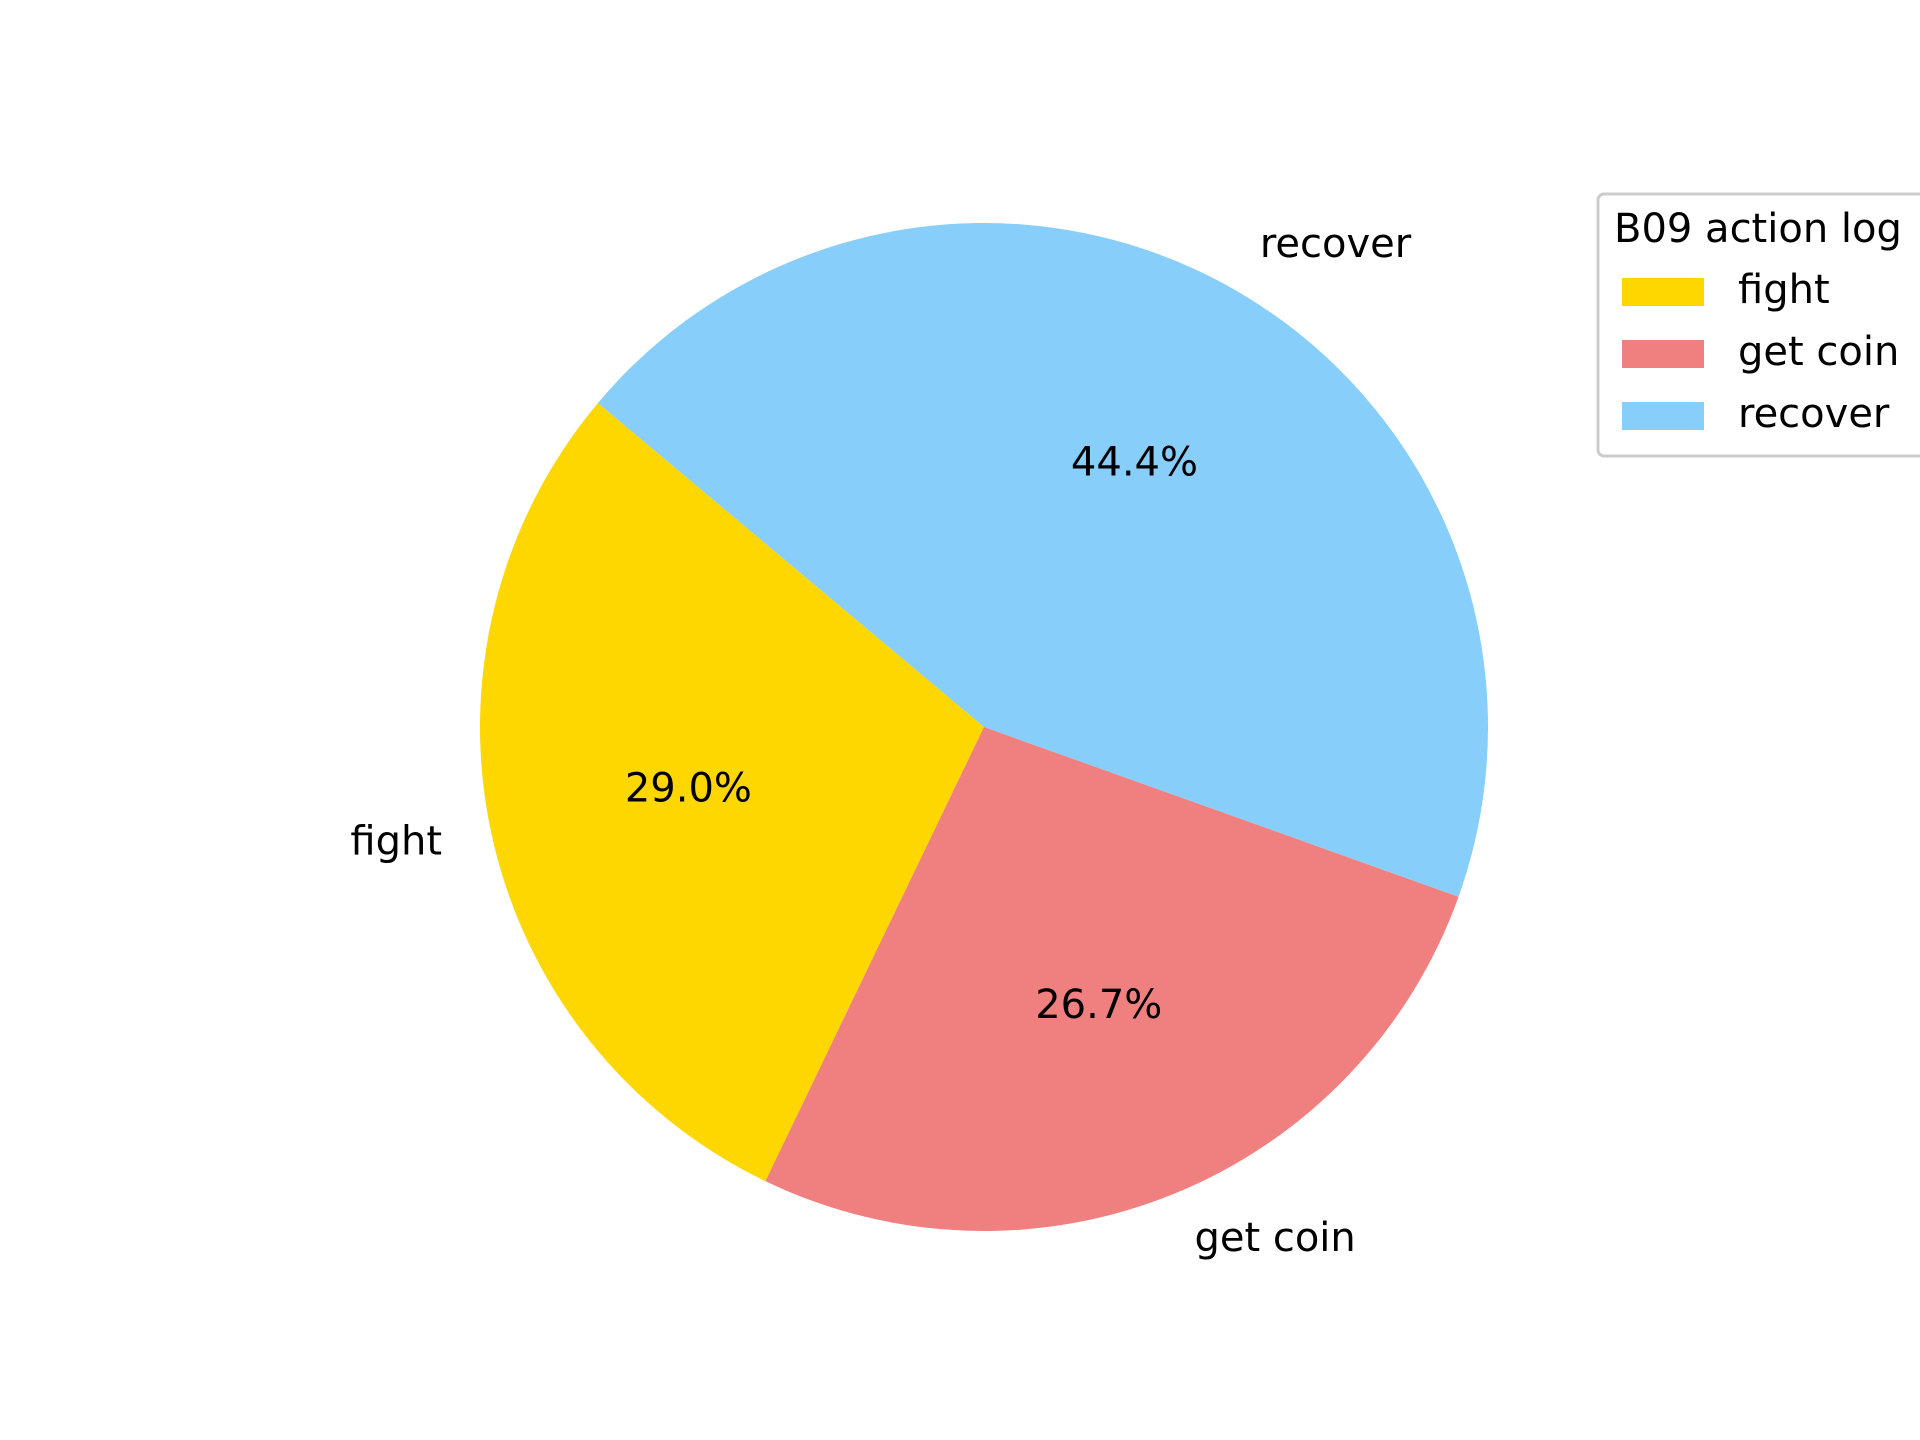 This screenshot has width=1920, height=1440. I want to click on pie-percent-recover: 44.4%, so click(1134, 463).